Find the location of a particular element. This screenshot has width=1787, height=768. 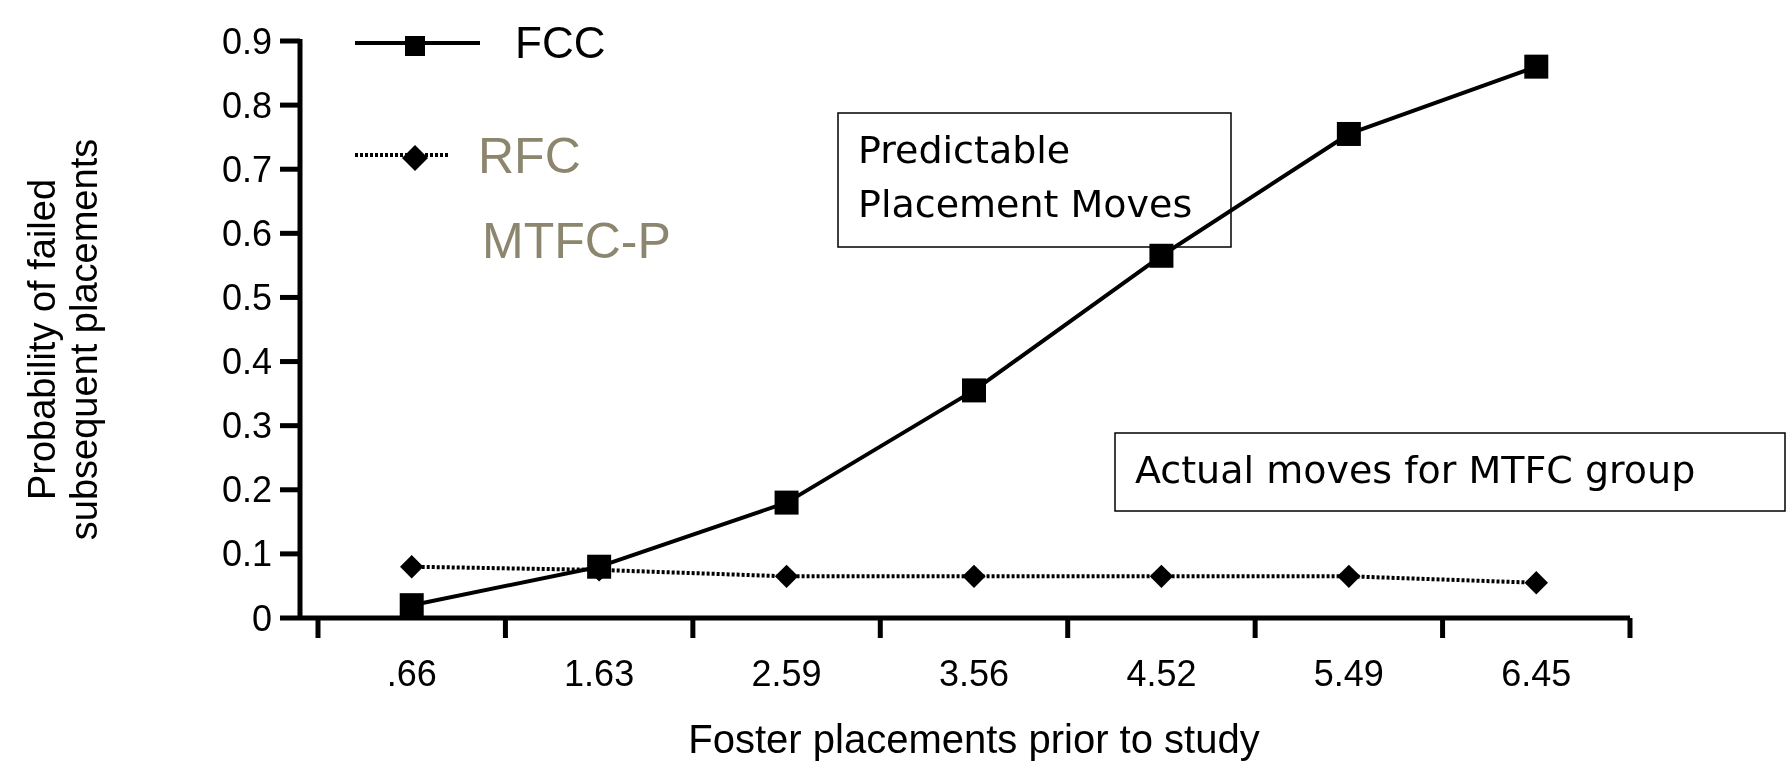

y-tick-label: 0.4 is located at coordinates (246, 362).